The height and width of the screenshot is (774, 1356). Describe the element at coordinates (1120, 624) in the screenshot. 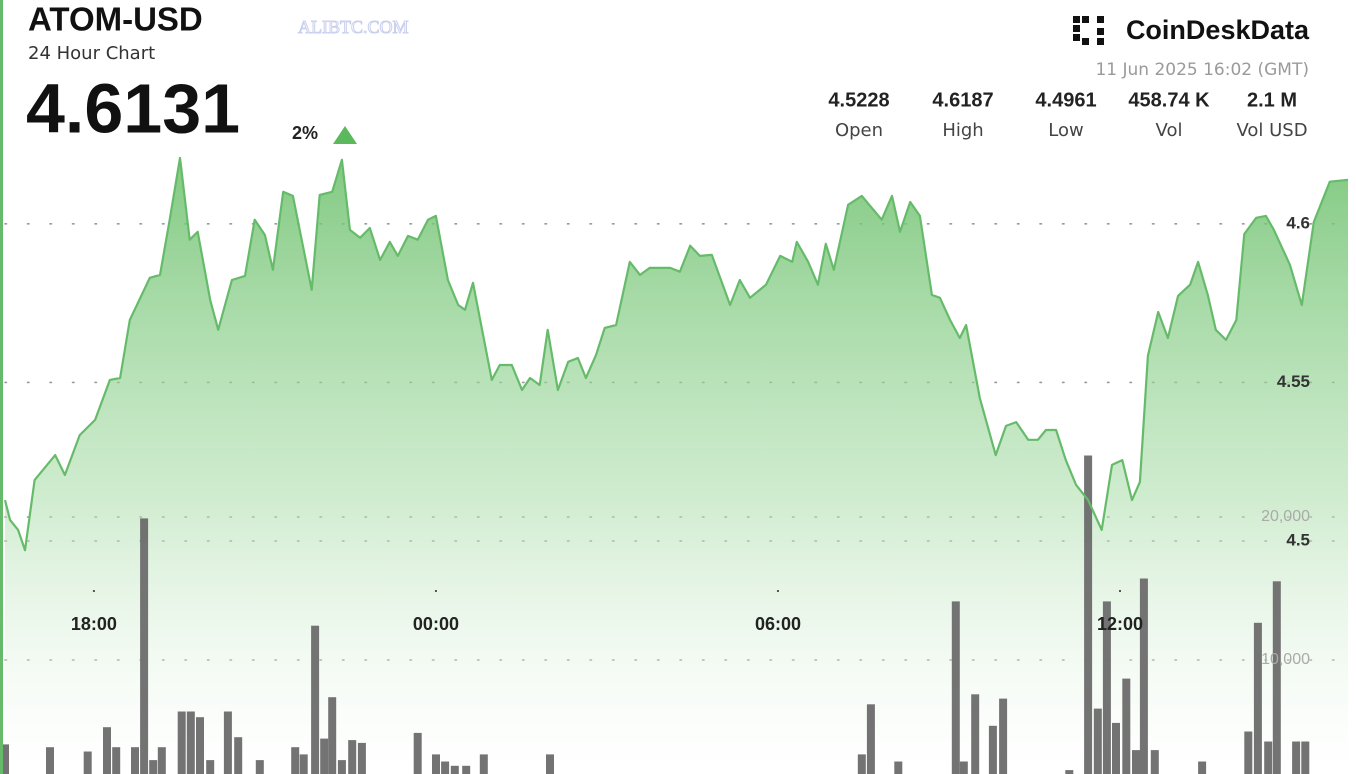

I see `x-tick-label: 12:00` at that location.